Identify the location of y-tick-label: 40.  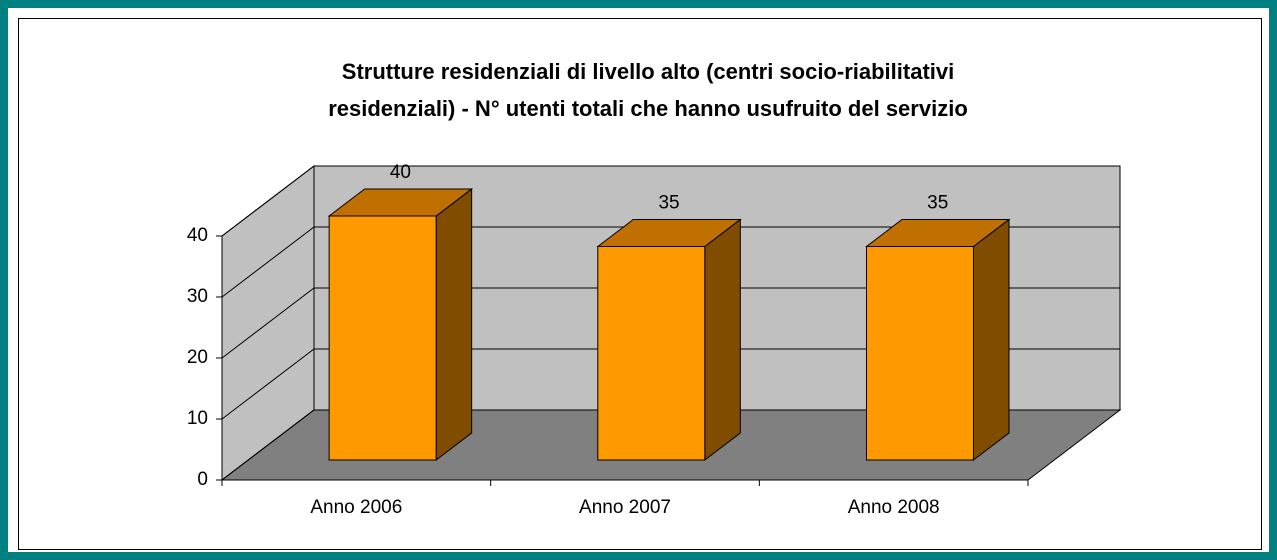
(197, 235).